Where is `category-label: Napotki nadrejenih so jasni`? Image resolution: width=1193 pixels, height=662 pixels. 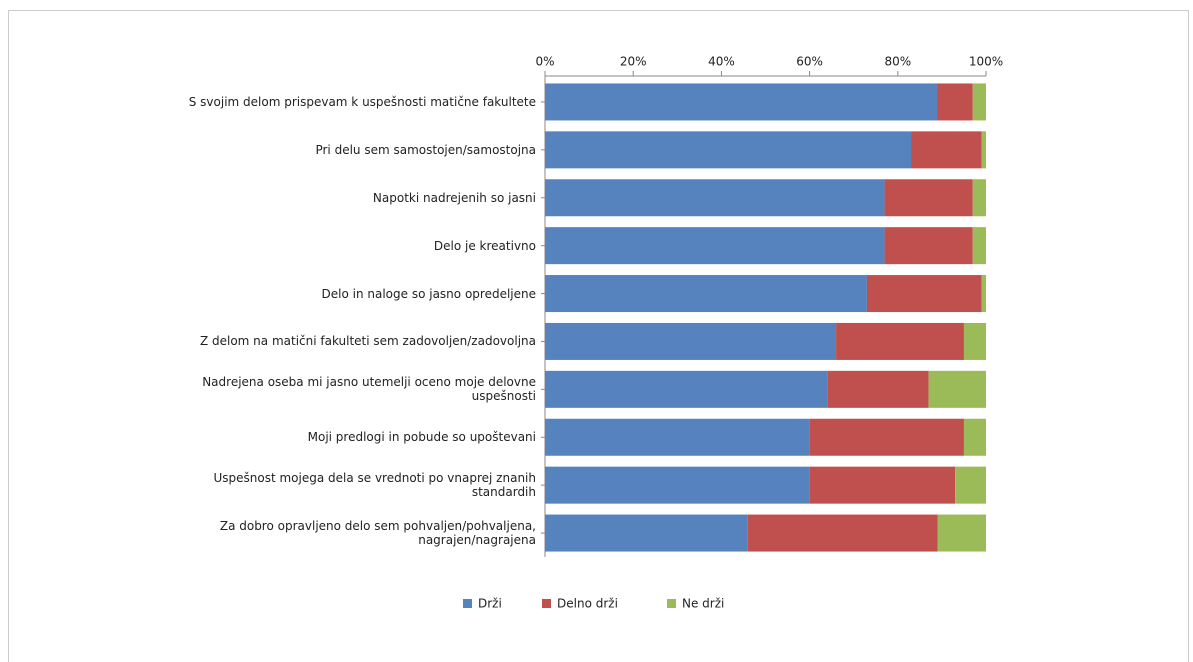
category-label: Napotki nadrejenih so jasni is located at coordinates (454, 197).